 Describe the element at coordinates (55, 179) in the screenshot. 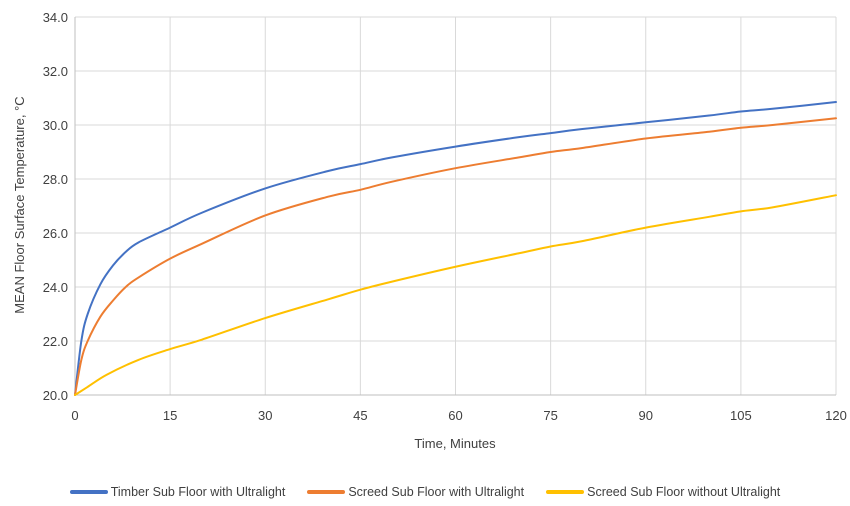

I see `y-tick-label: 28.0` at that location.